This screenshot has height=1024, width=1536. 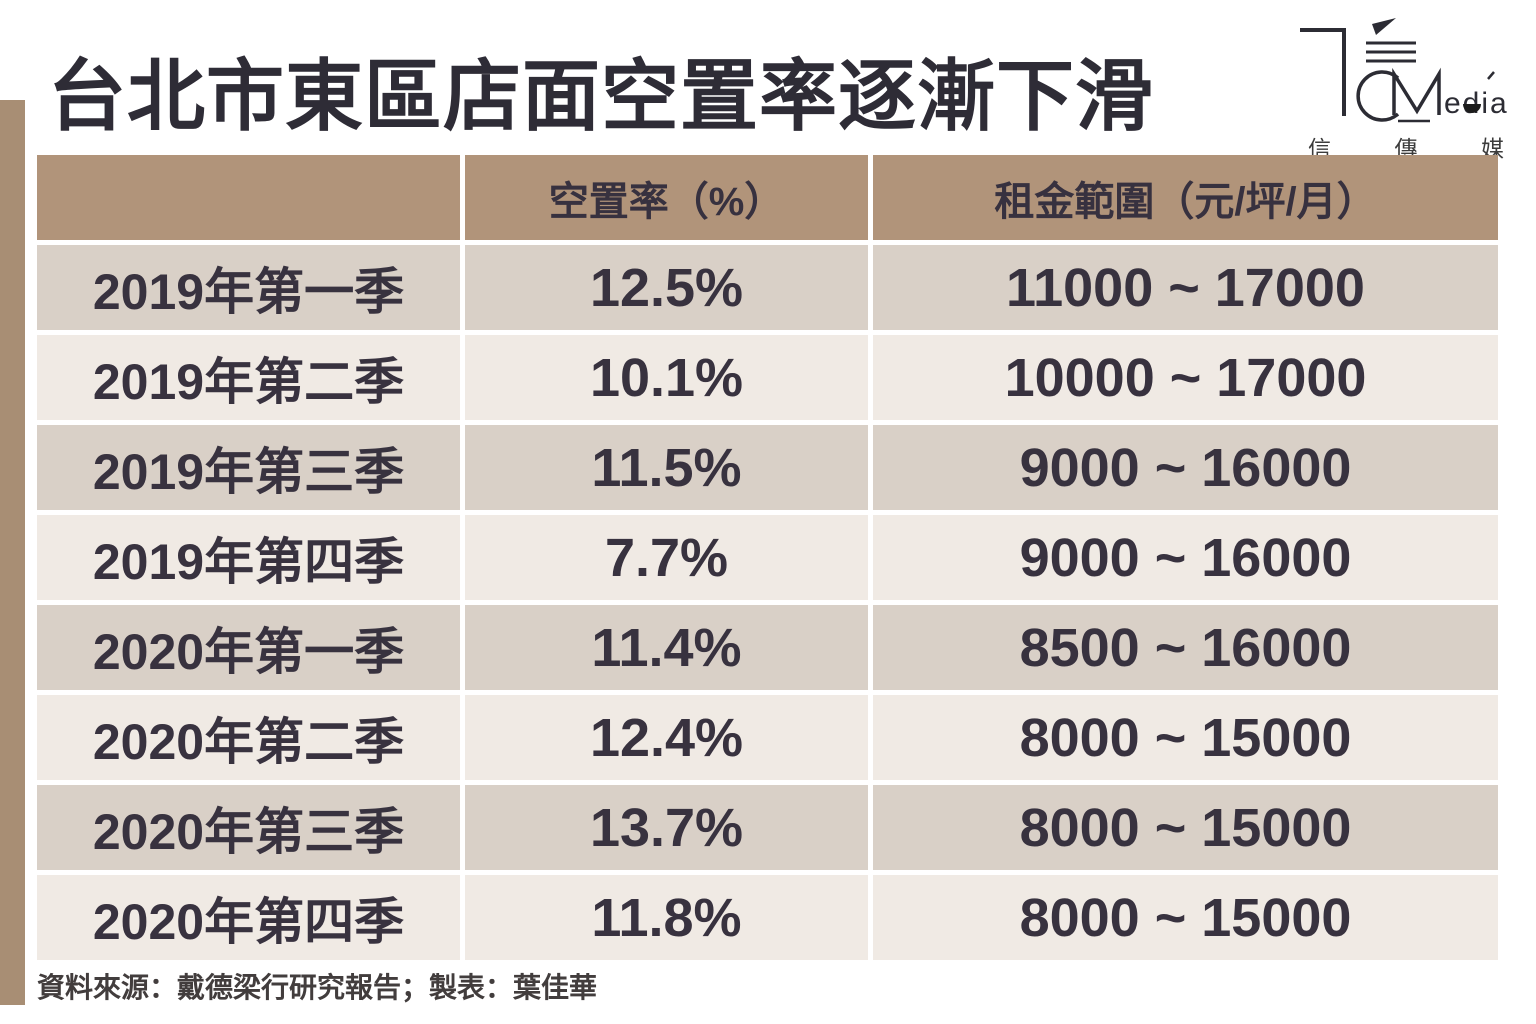 I want to click on cm-media-logo: edia 信 傳 媒, so click(x=1397, y=90).